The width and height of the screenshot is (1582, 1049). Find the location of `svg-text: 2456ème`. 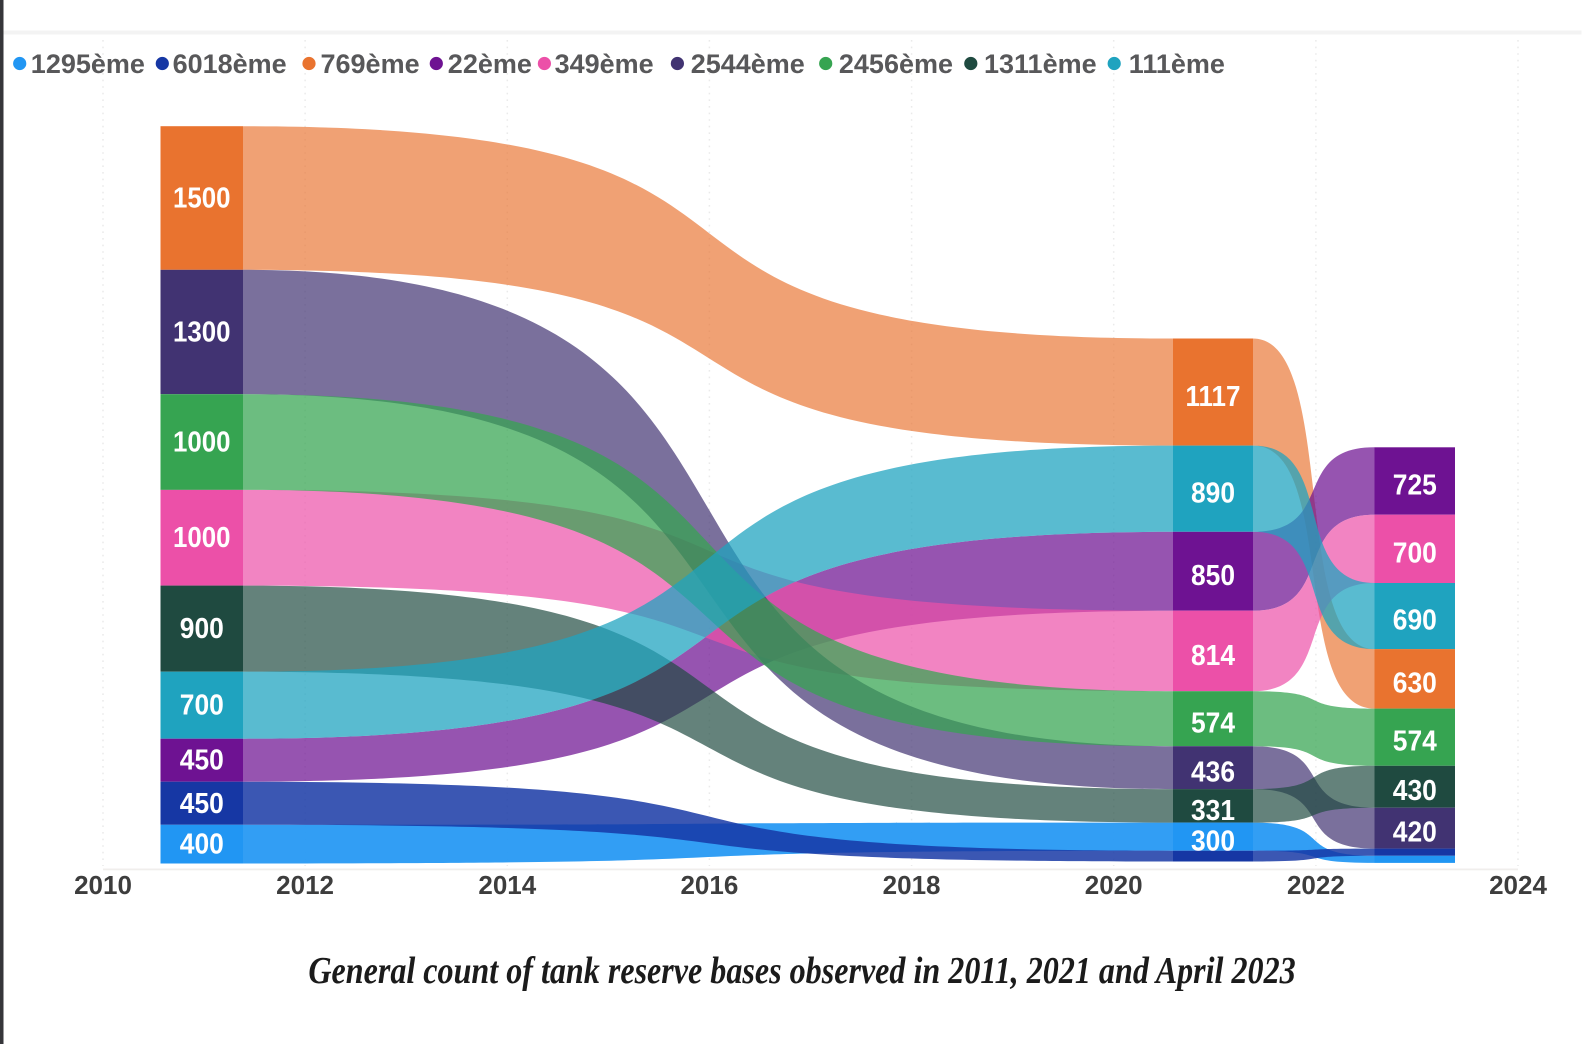

svg-text: 2456ème is located at coordinates (896, 64).